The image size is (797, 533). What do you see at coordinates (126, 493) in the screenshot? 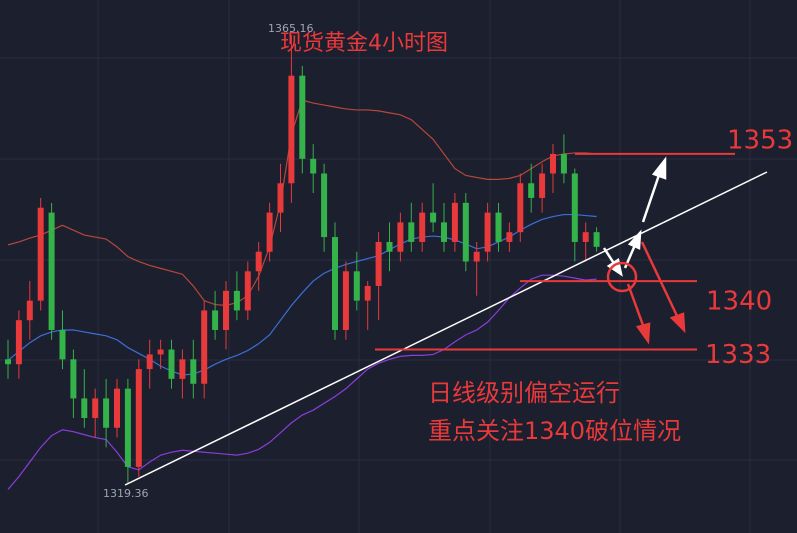
I see `extreme-label: 1319.36` at bounding box center [126, 493].